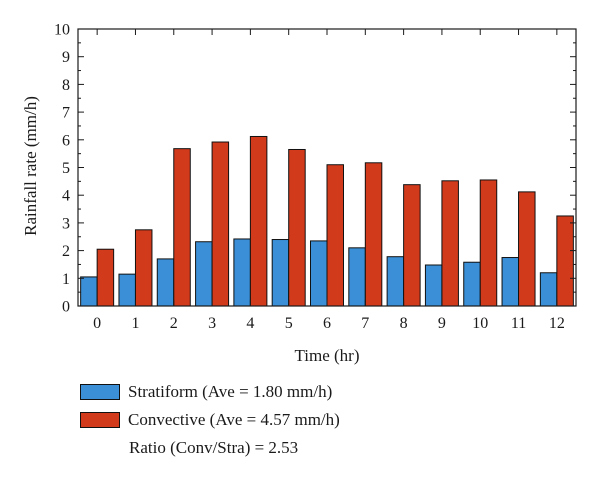 This screenshot has width=600, height=482. What do you see at coordinates (480, 323) in the screenshot?
I see `x-tick-label-10: 10` at bounding box center [480, 323].